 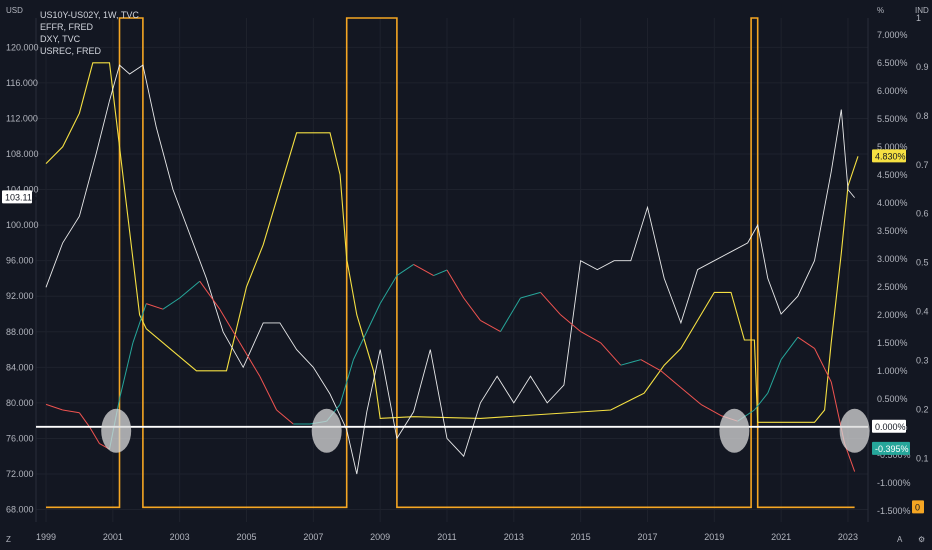 What do you see at coordinates (892, 399) in the screenshot?
I see `mid-tick-label: 0.500%` at bounding box center [892, 399].